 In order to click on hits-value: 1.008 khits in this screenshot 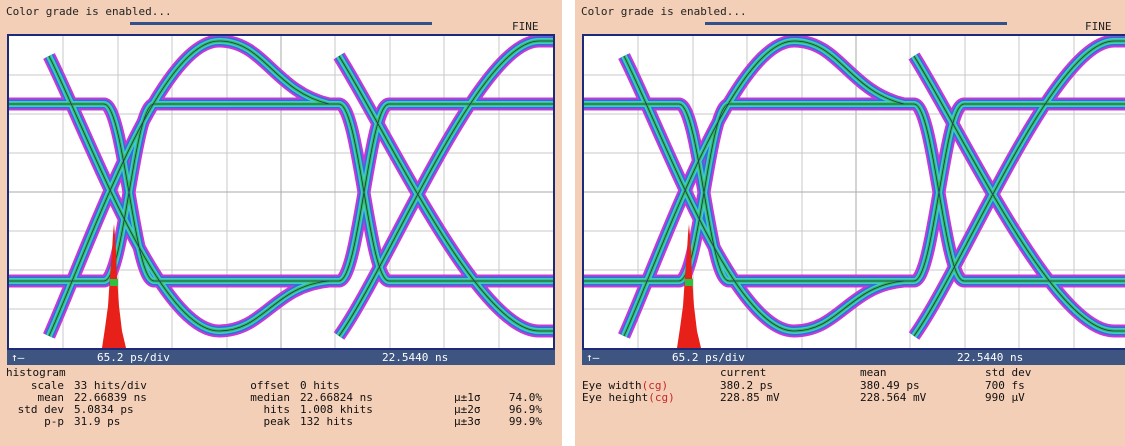, I will do `click(336, 409)`.